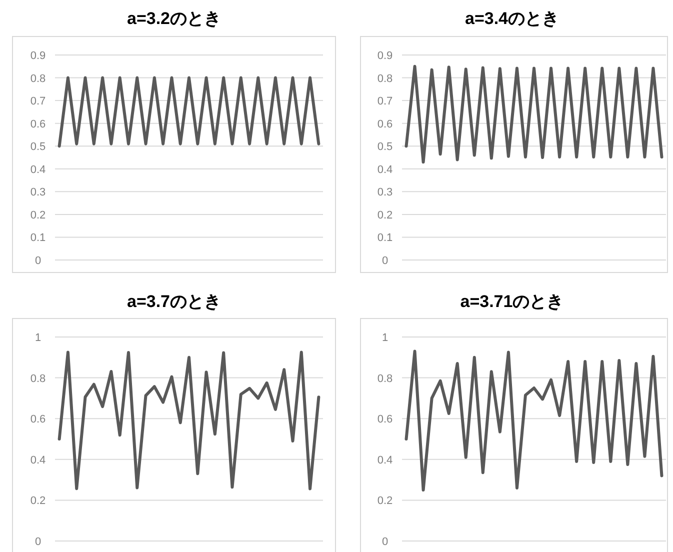 This screenshot has height=552, width=673. Describe the element at coordinates (174, 301) in the screenshot. I see `chart-title: a=3.7のとき` at that location.